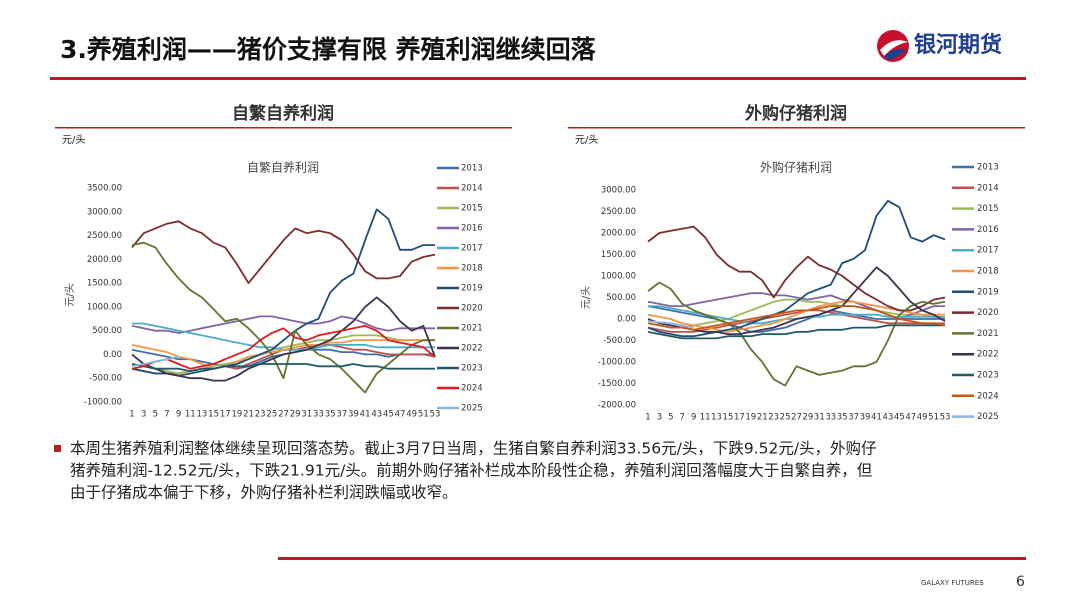  I want to click on chart-title: 外购仔猪利润, so click(796, 167).